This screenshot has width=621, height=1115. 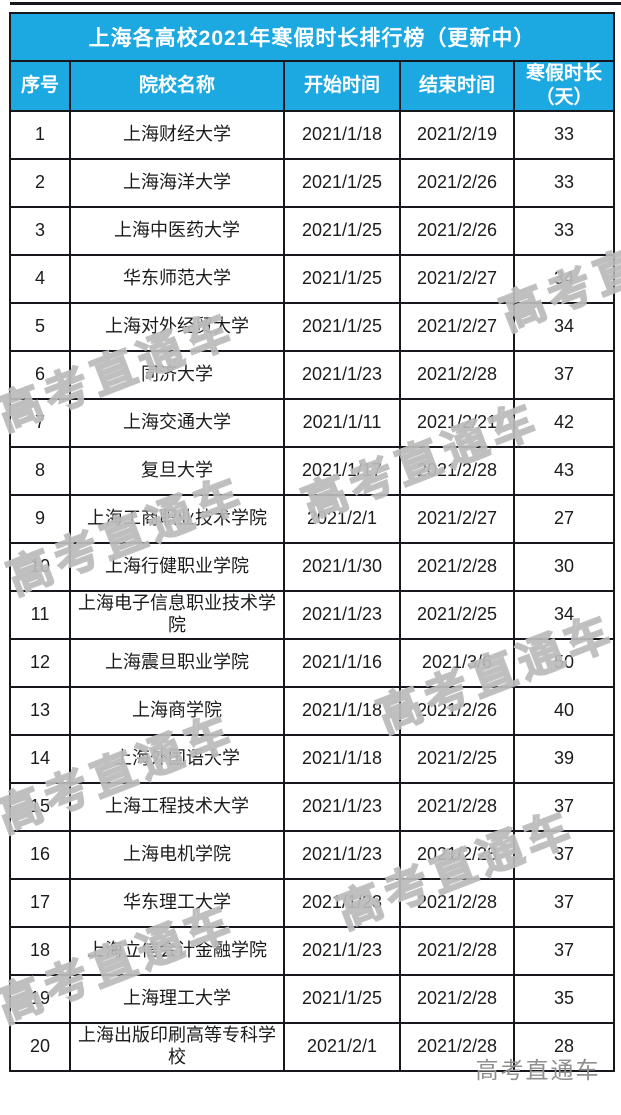 I want to click on table-row: 13 上海商学院 2021/1/18 2021/2/26 40, so click(x=312, y=710).